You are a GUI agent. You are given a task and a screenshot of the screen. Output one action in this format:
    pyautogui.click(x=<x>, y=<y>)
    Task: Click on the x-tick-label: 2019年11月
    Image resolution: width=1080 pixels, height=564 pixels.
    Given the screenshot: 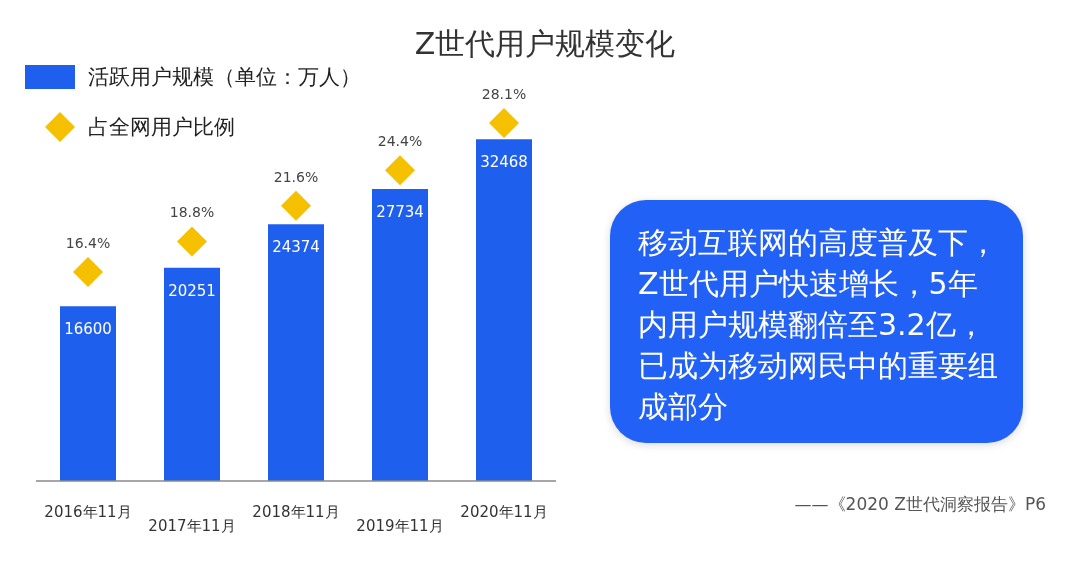 What is the action you would take?
    pyautogui.click(x=400, y=526)
    